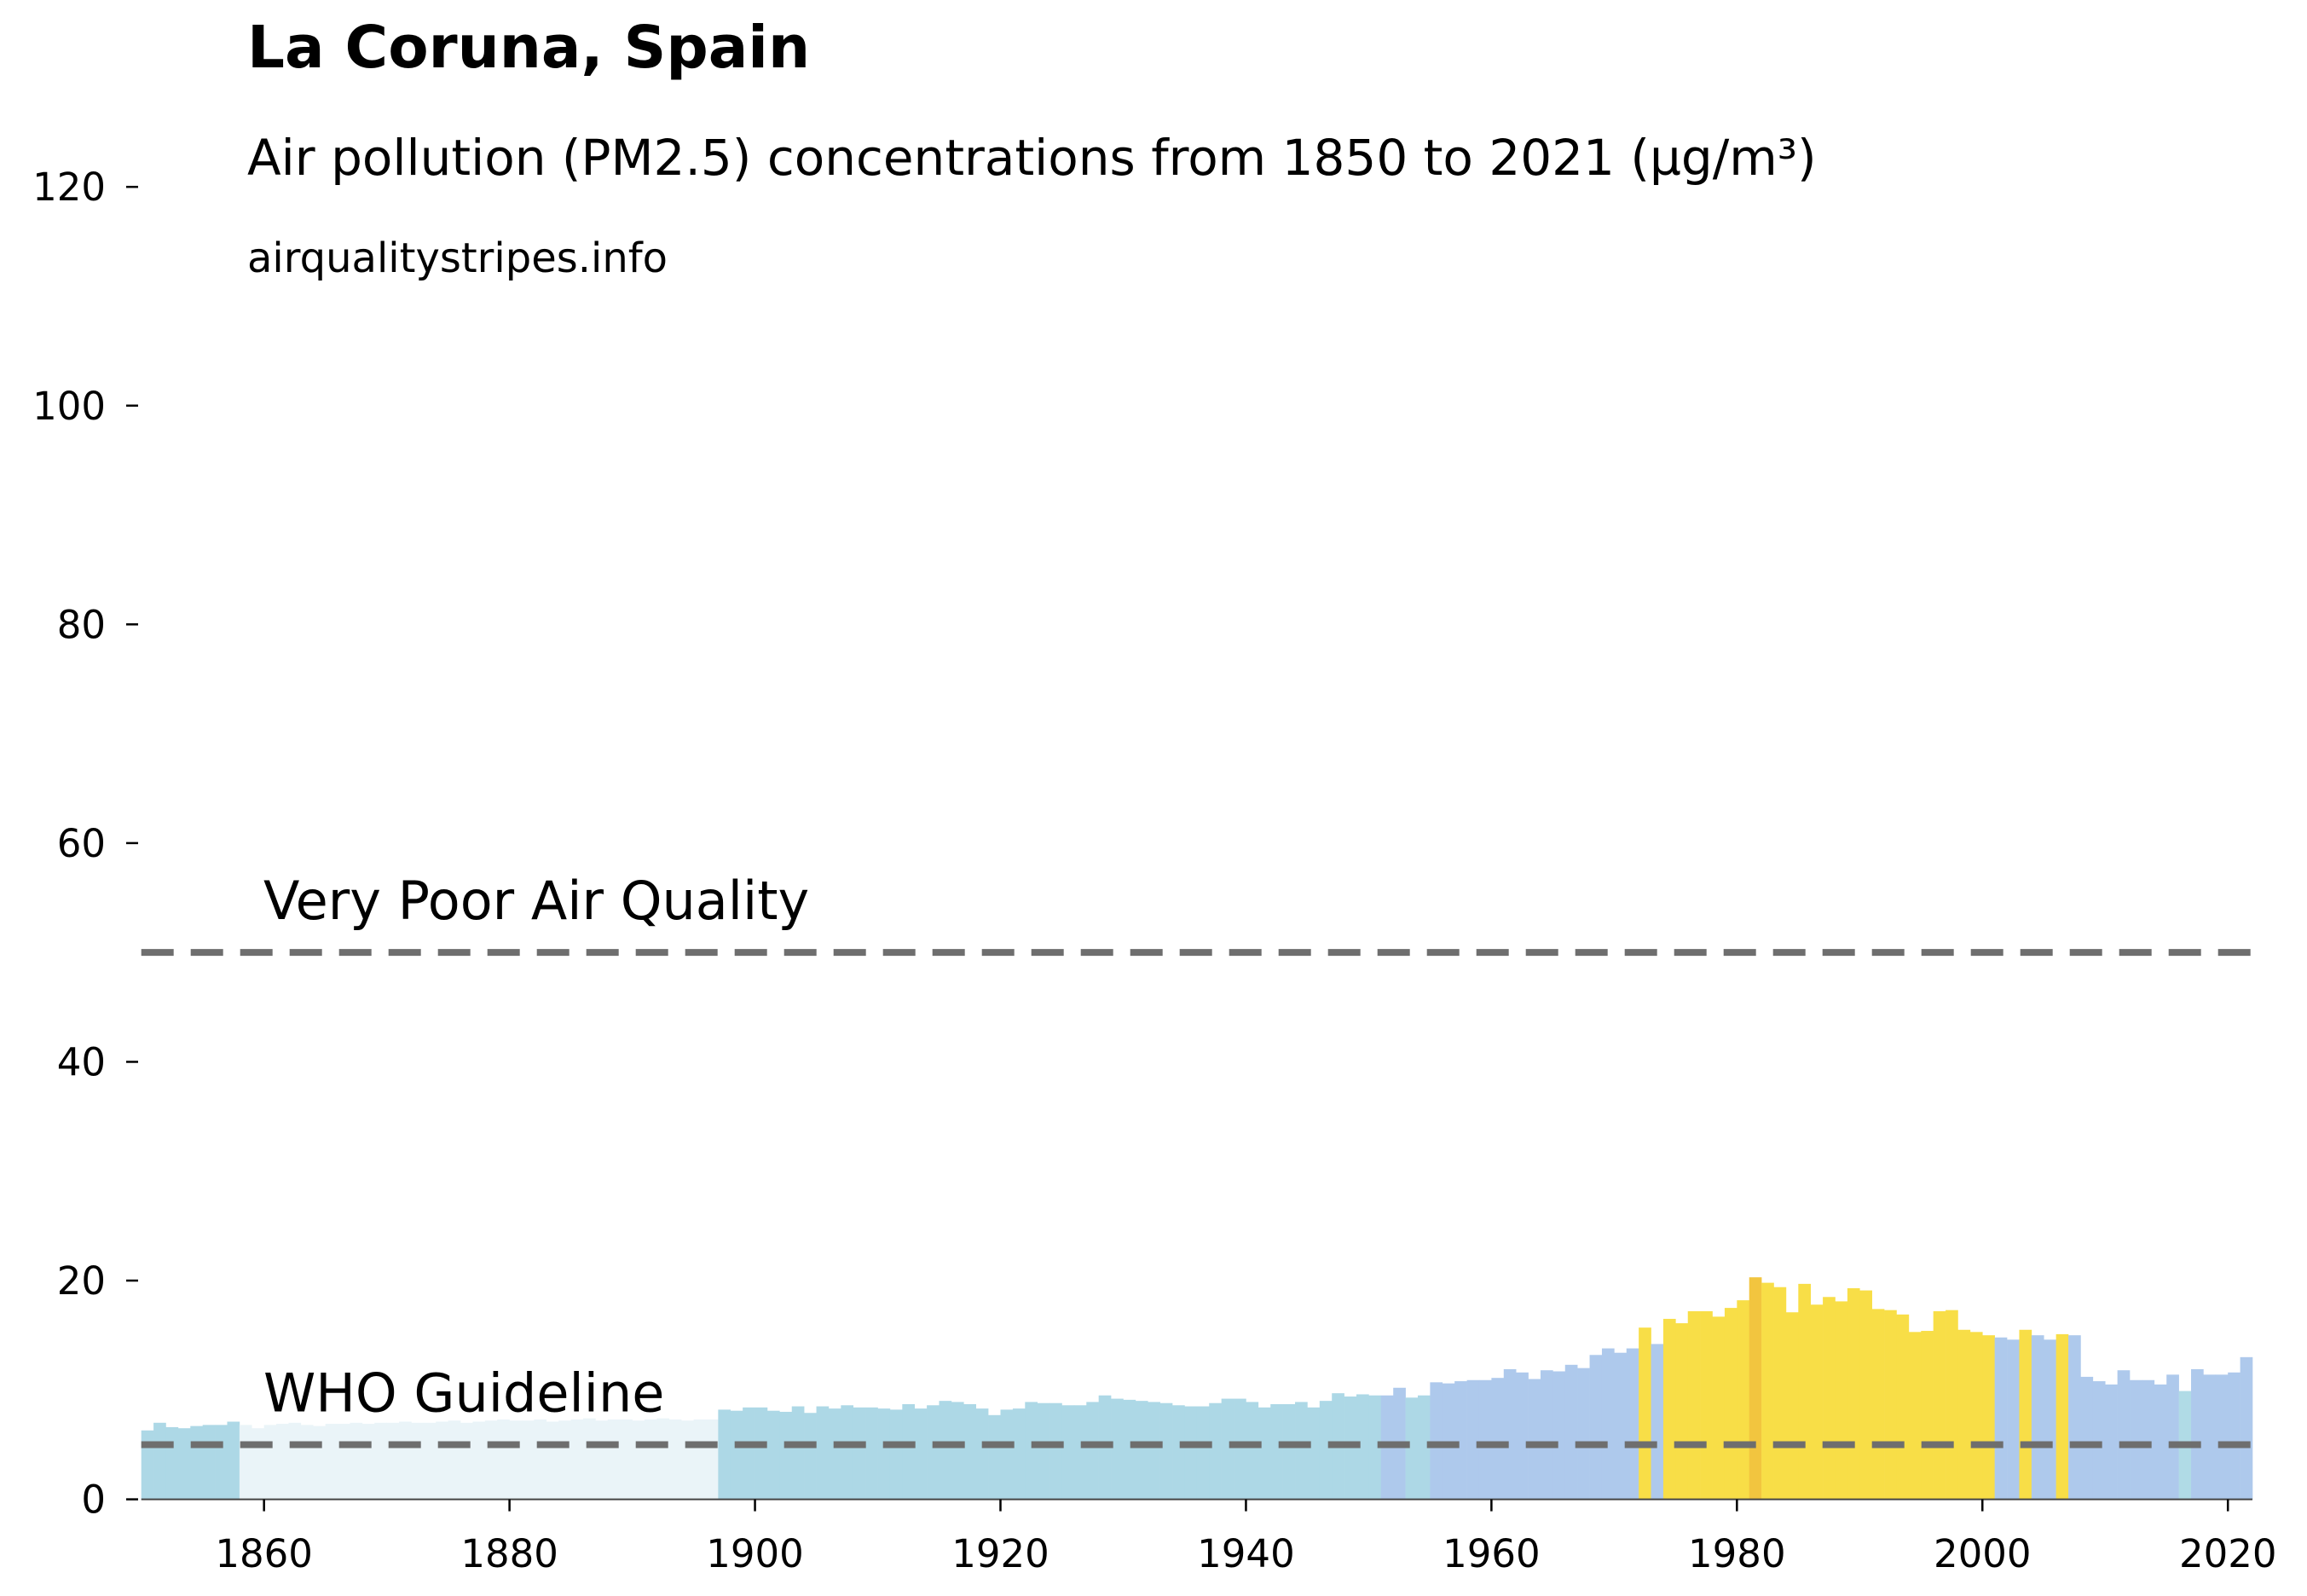  What do you see at coordinates (536, 901) in the screenshot?
I see `reference-label: Very Poor Air Quality` at bounding box center [536, 901].